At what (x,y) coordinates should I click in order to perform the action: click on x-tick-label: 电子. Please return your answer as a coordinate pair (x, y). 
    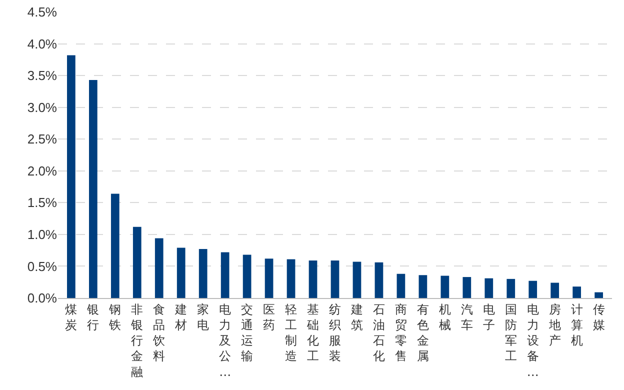
    Looking at the image, I should click on (488, 317).